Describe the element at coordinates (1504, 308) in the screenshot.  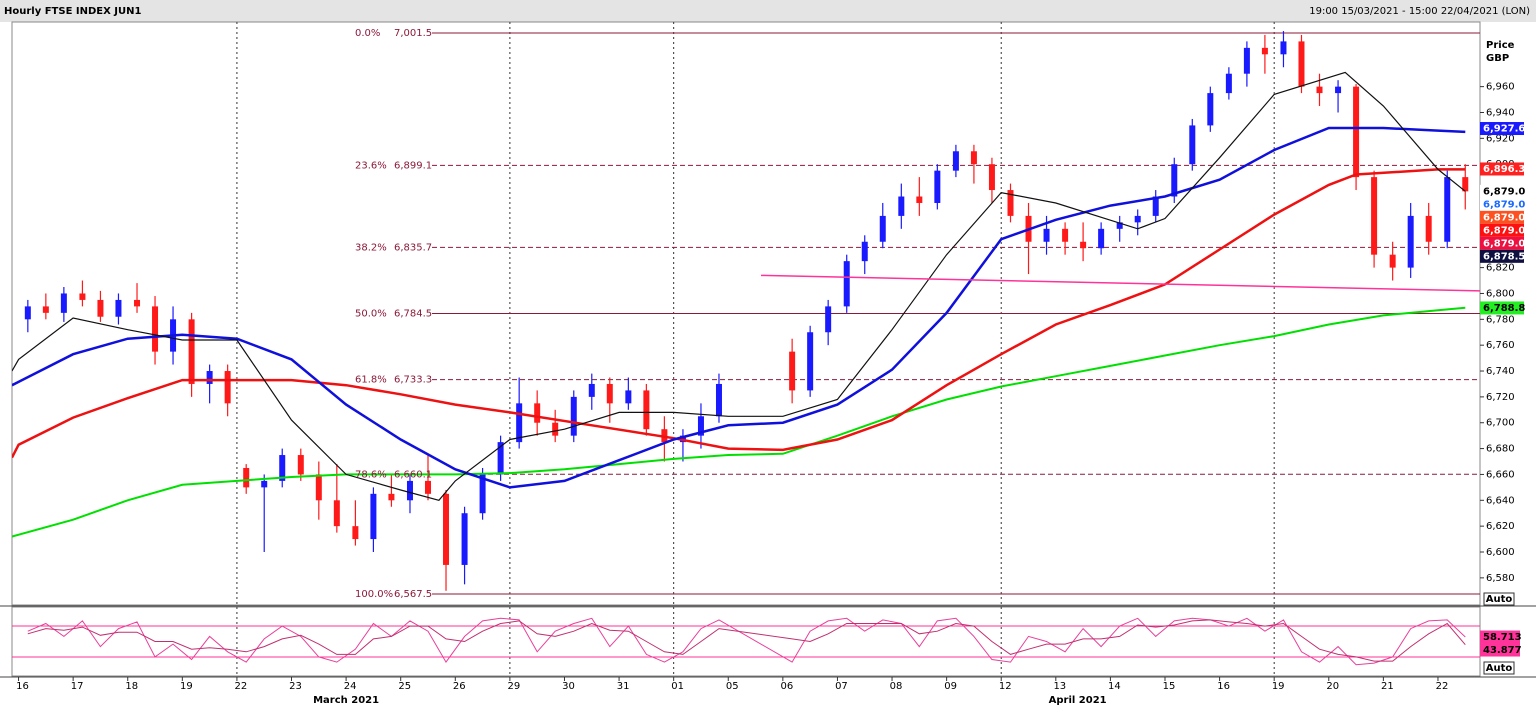
I see `price-label: 6,788.8` at that location.